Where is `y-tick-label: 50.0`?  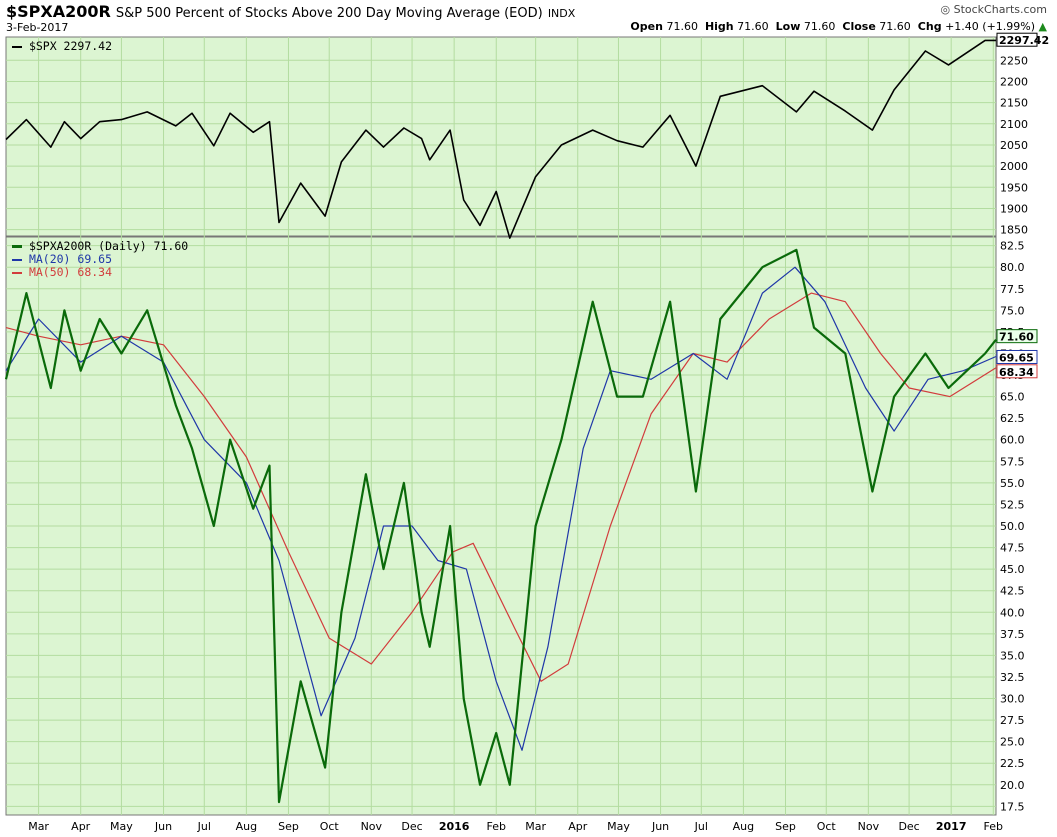
y-tick-label: 50.0 is located at coordinates (1012, 526).